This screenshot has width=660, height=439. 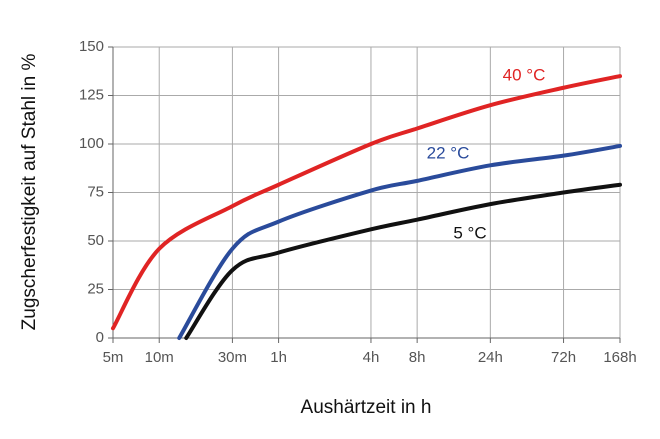 I want to click on x-tick-label: 8h, so click(x=417, y=357).